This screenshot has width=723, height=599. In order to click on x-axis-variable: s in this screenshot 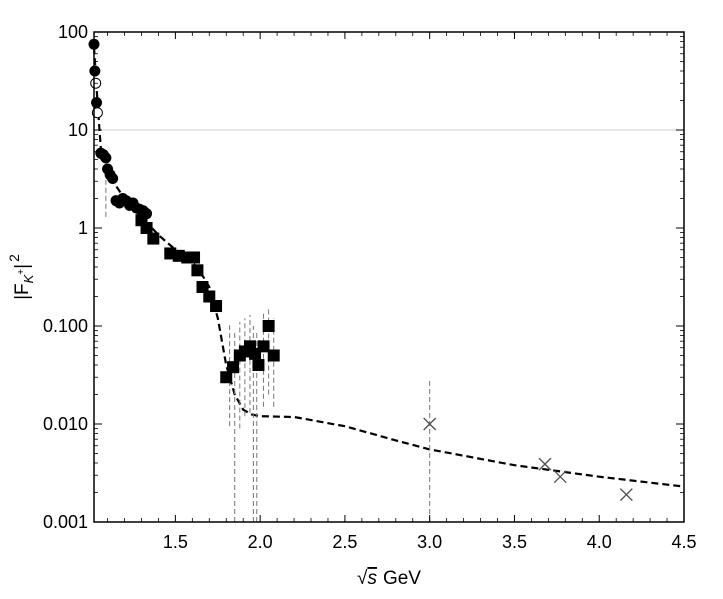, I will do `click(372, 578)`.